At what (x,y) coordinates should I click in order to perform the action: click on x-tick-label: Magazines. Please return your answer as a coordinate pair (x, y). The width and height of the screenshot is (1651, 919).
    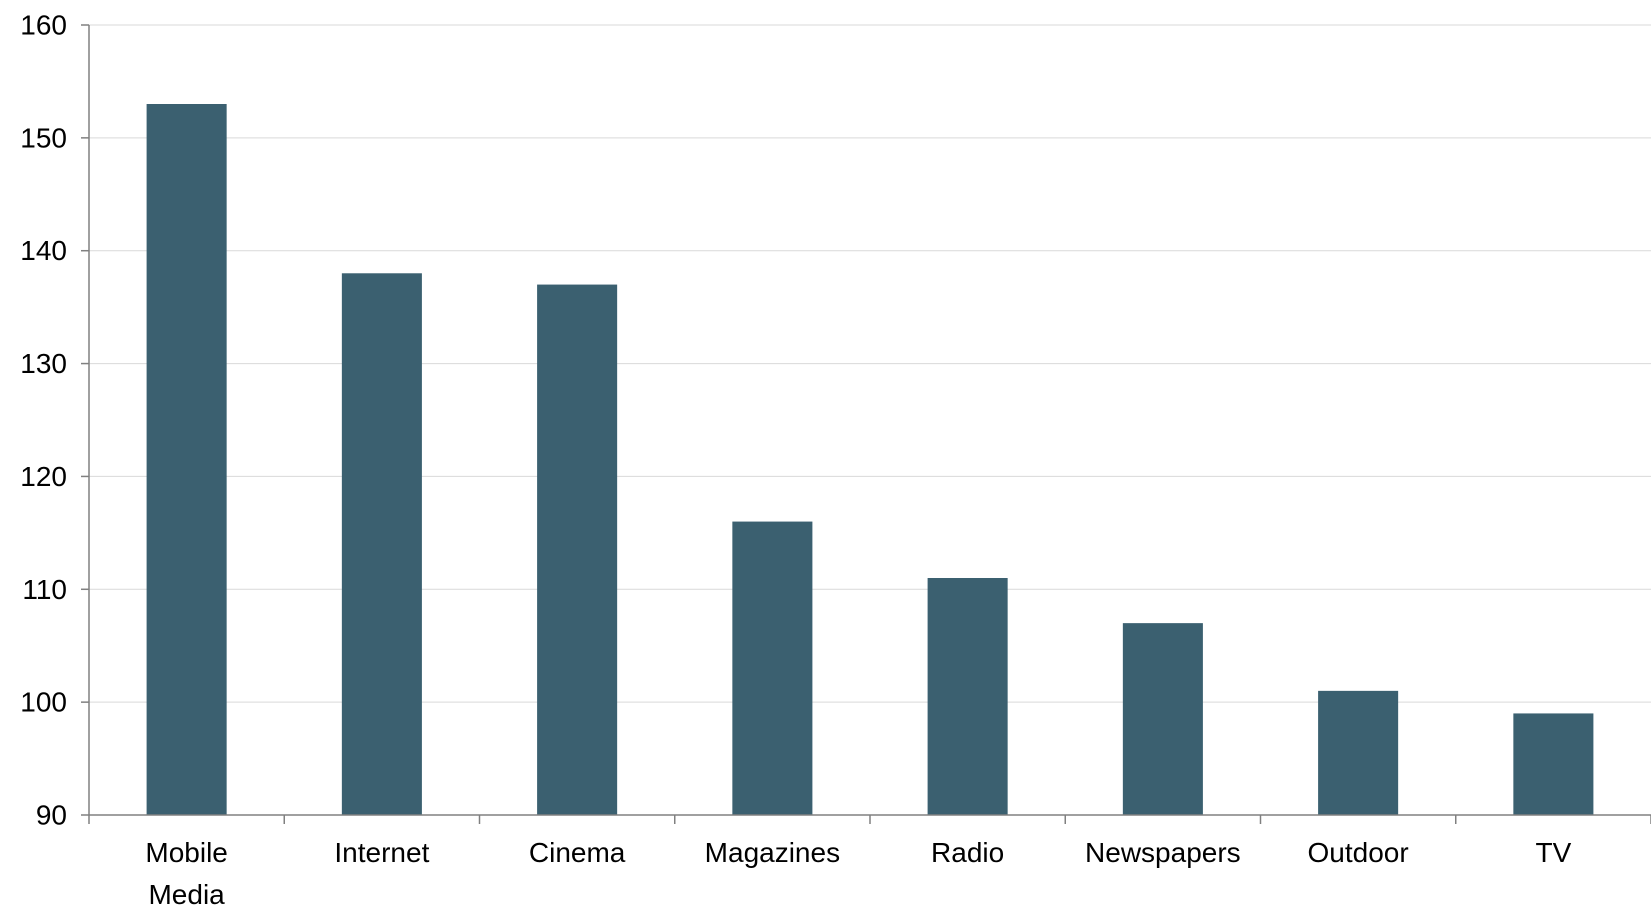
    Looking at the image, I should click on (772, 852).